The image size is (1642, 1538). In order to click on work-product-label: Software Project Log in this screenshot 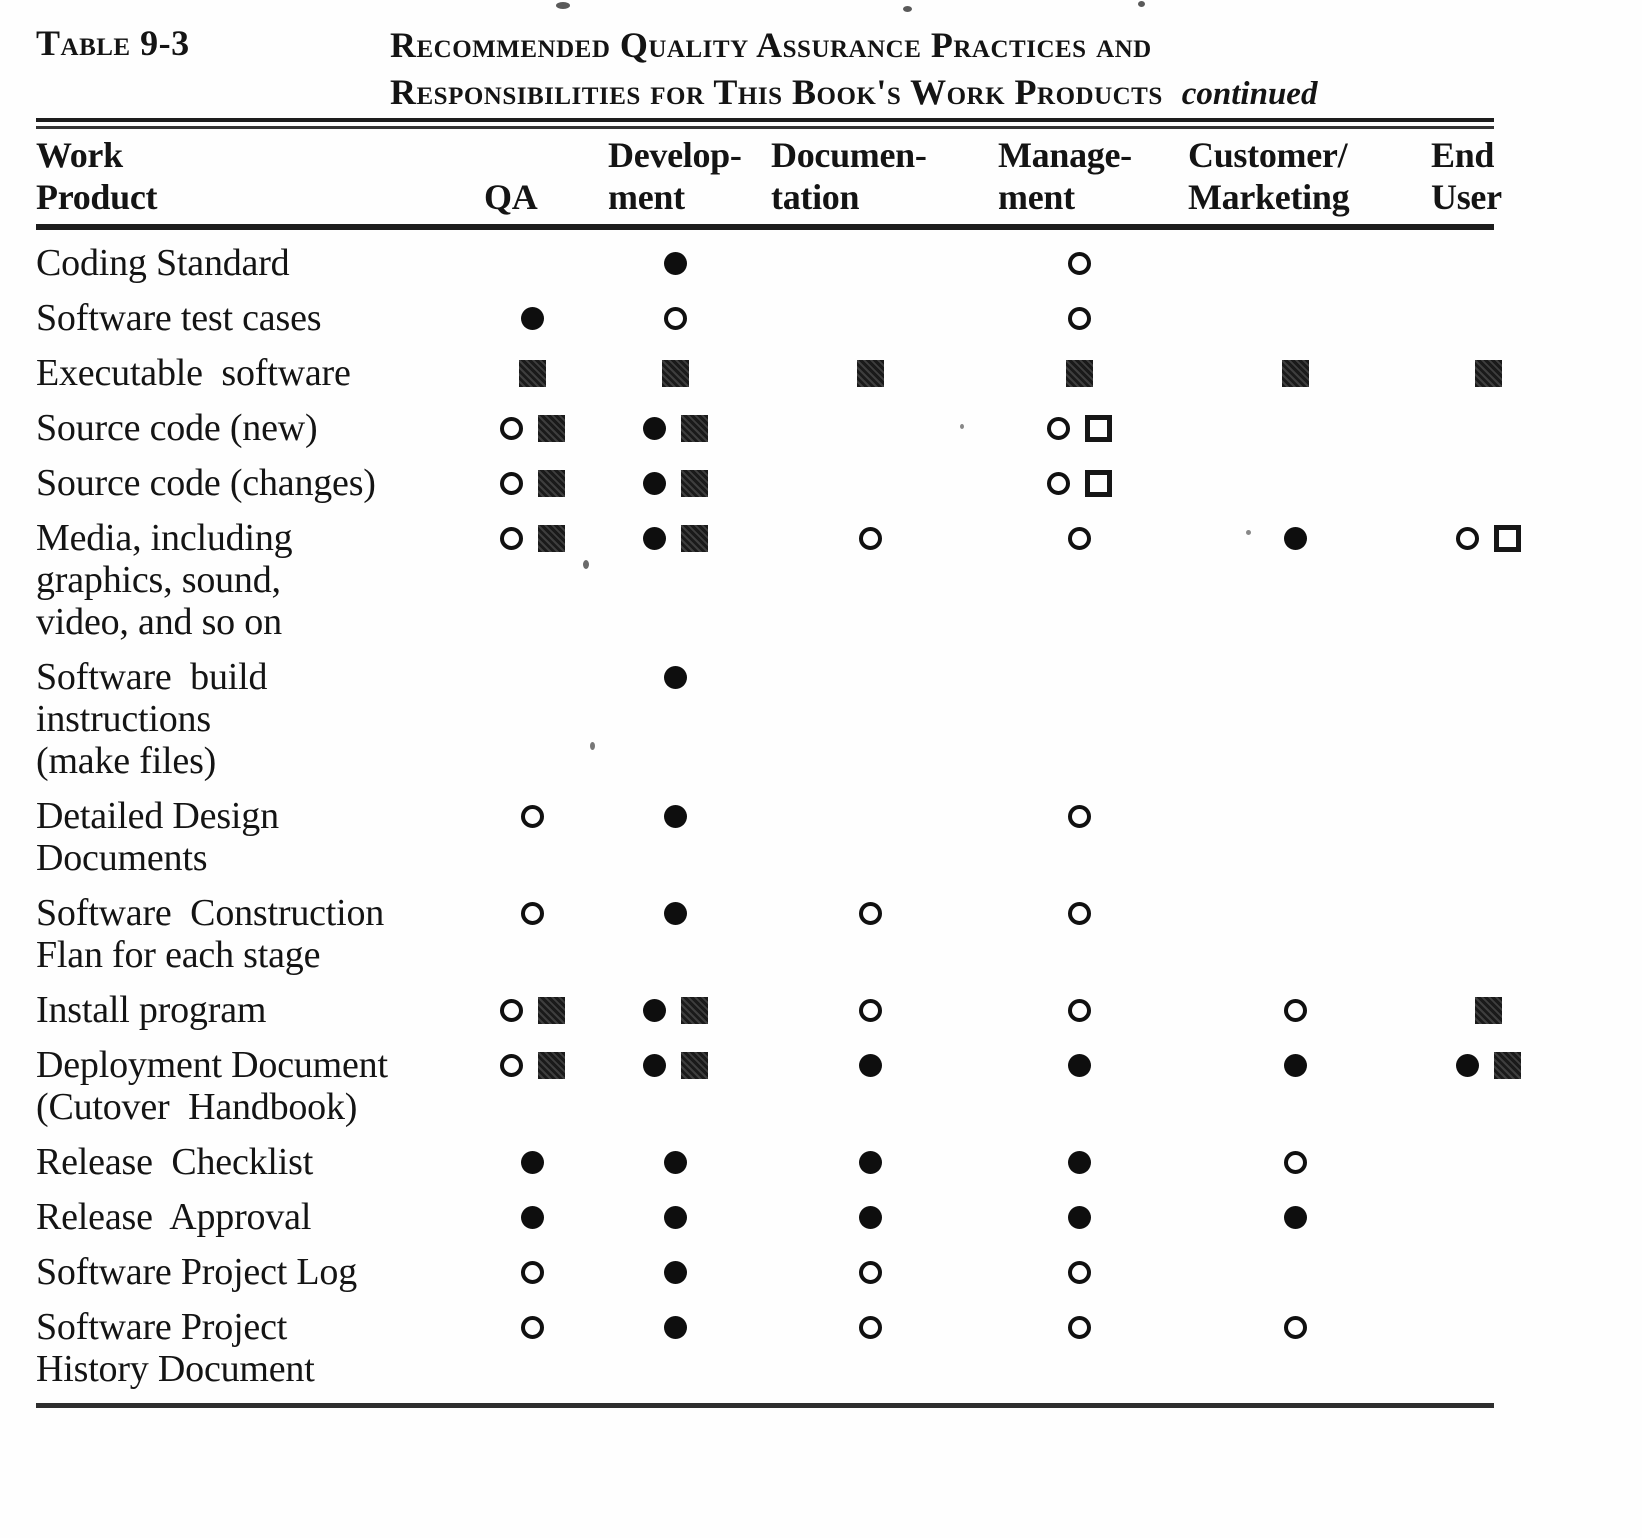, I will do `click(197, 1272)`.